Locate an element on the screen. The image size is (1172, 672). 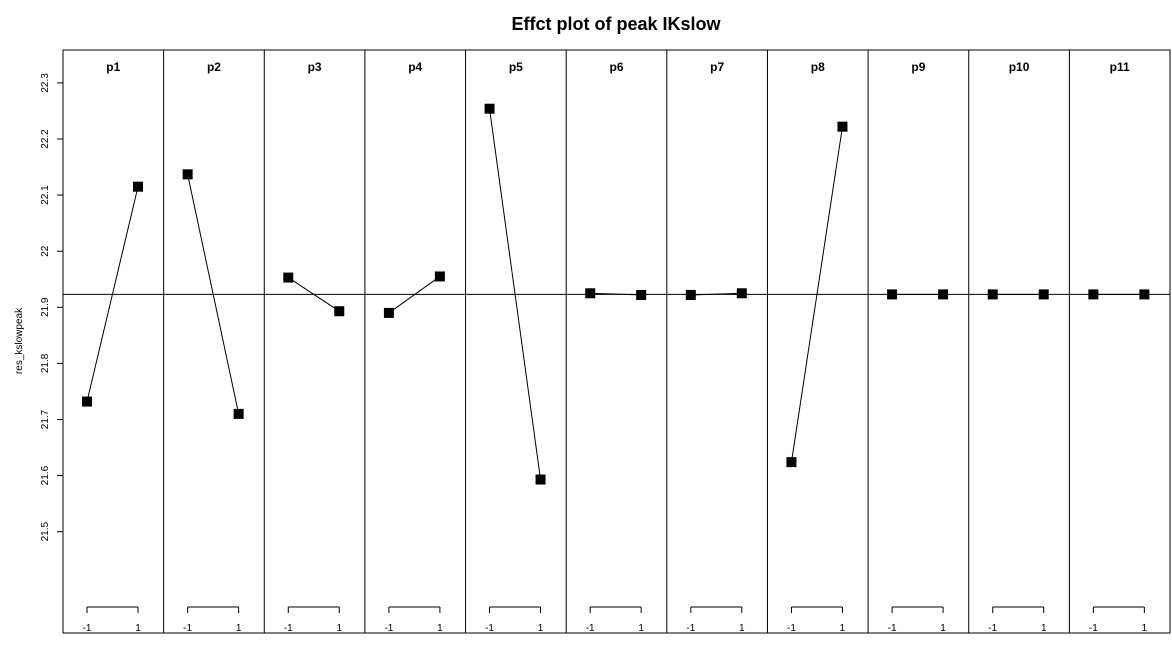
y-tick-label: 22 is located at coordinates (45, 251).